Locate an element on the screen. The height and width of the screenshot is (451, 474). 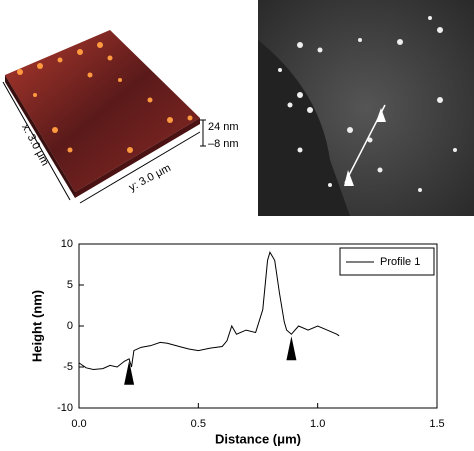
y-tick-label: -5 is located at coordinates (68, 367).